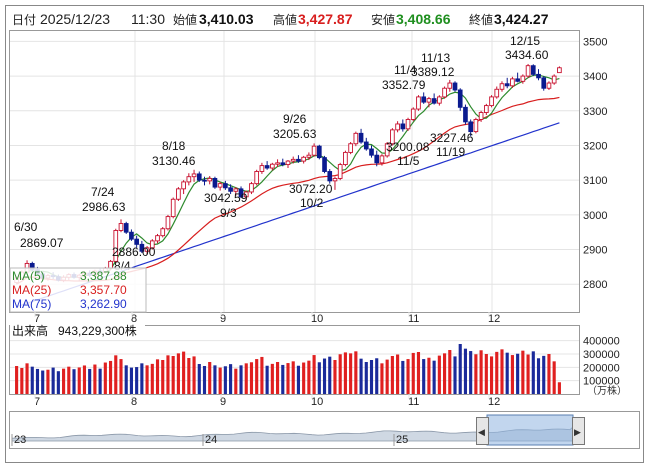  What do you see at coordinates (595, 216) in the screenshot?
I see `price-y-tick-label: 3000` at bounding box center [595, 216].